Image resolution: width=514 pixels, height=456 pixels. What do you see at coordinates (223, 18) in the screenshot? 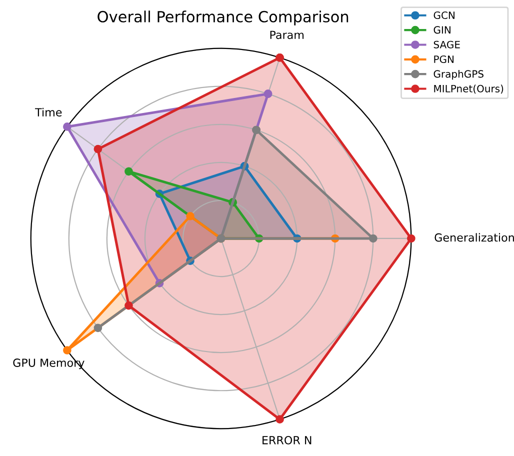
I see `chart-title: Overall Performance Comparison` at bounding box center [223, 18].